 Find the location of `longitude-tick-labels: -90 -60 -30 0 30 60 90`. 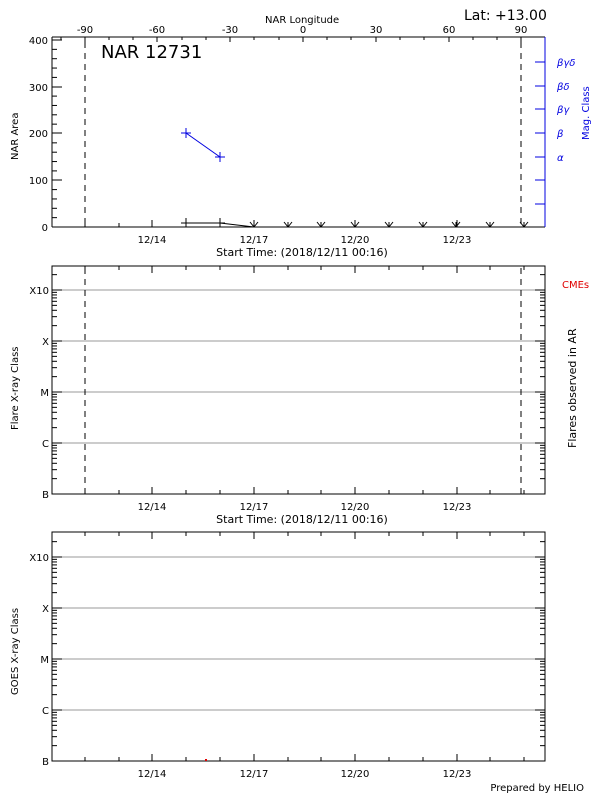

longitude-tick-labels: -90 -60 -30 0 30 60 90 is located at coordinates (302, 30).